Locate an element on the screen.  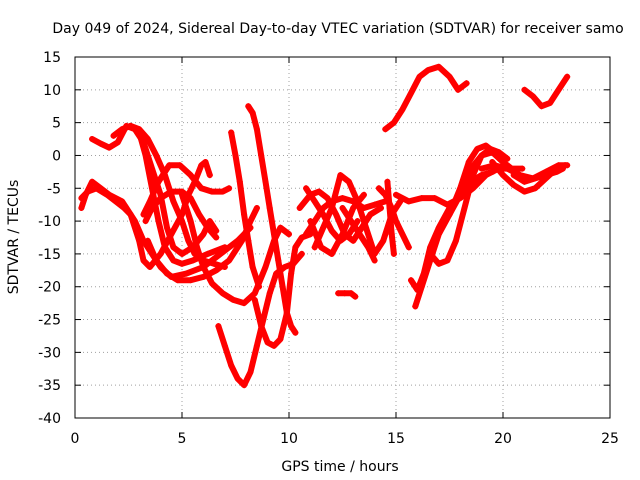
x-tick-label: 0 is located at coordinates (75, 439).